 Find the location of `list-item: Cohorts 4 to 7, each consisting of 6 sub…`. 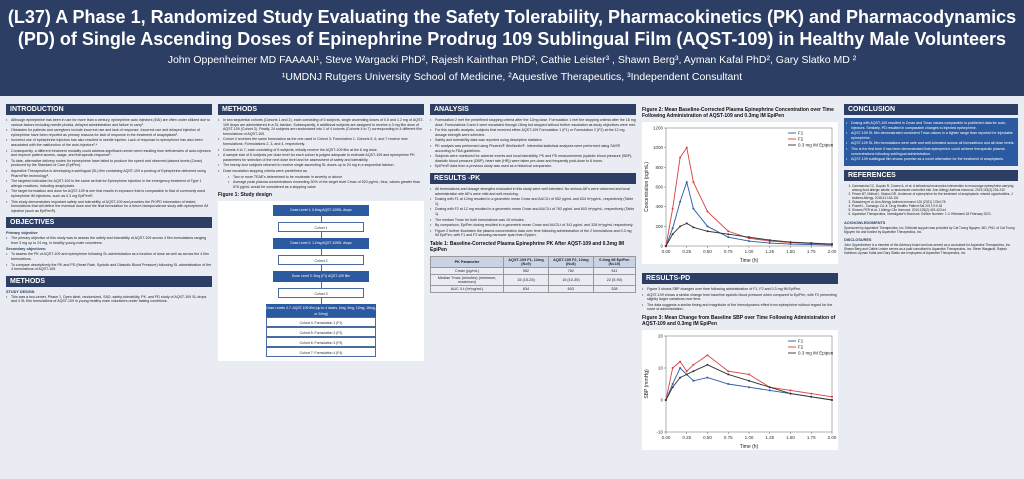

list-item: Cohorts 4 to 7, each consisting of 6 sub… is located at coordinates (321, 150).